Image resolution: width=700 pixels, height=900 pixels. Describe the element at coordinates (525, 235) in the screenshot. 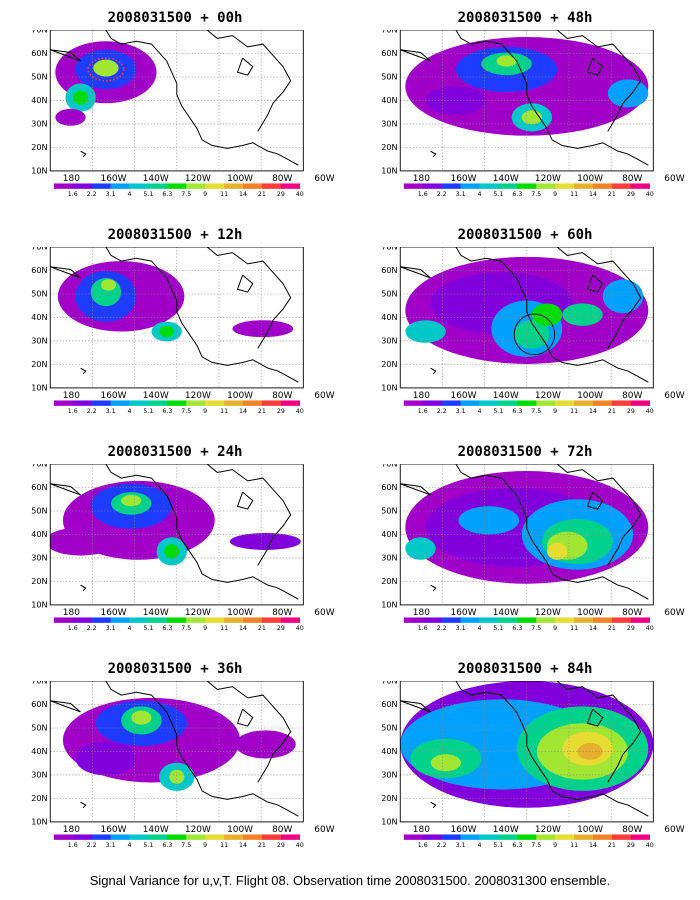

I see `panel-title: 2008031500 + 60h` at that location.